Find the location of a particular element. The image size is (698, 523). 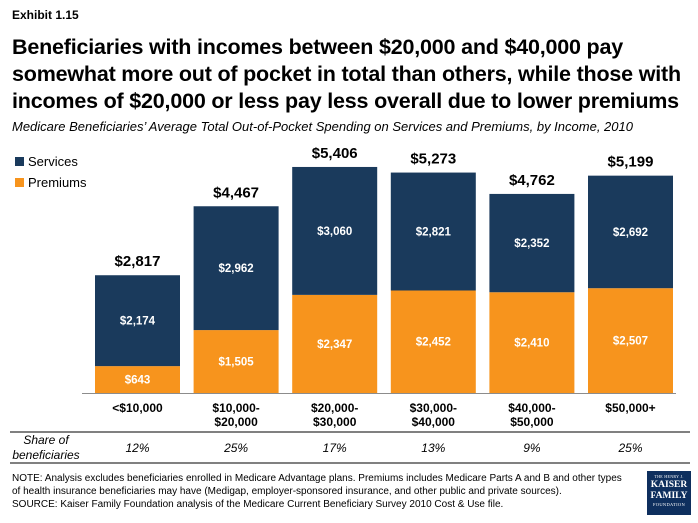

data-label-premiums: $1,505 is located at coordinates (237, 363).